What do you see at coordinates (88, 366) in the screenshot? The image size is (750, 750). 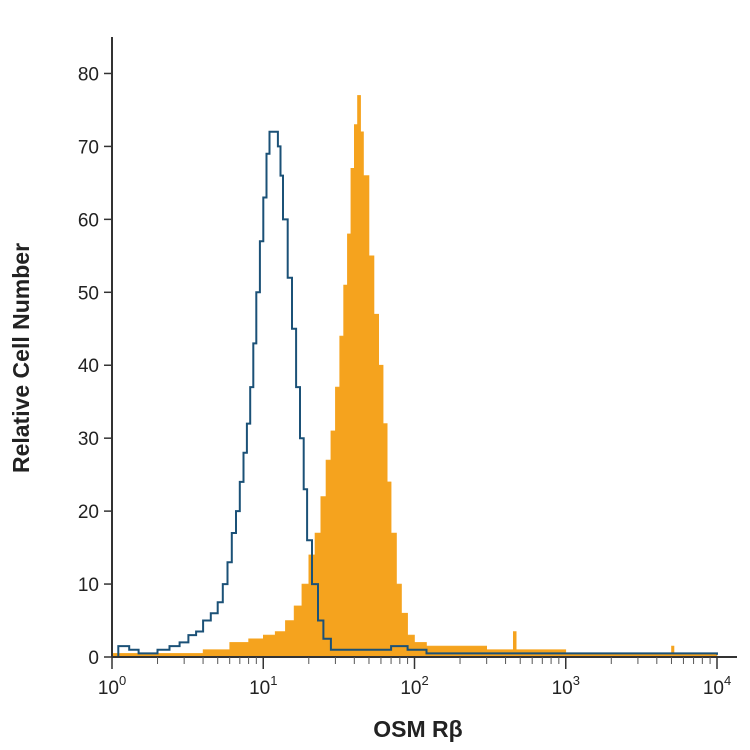 I see `y-tick-label: 40` at bounding box center [88, 366].